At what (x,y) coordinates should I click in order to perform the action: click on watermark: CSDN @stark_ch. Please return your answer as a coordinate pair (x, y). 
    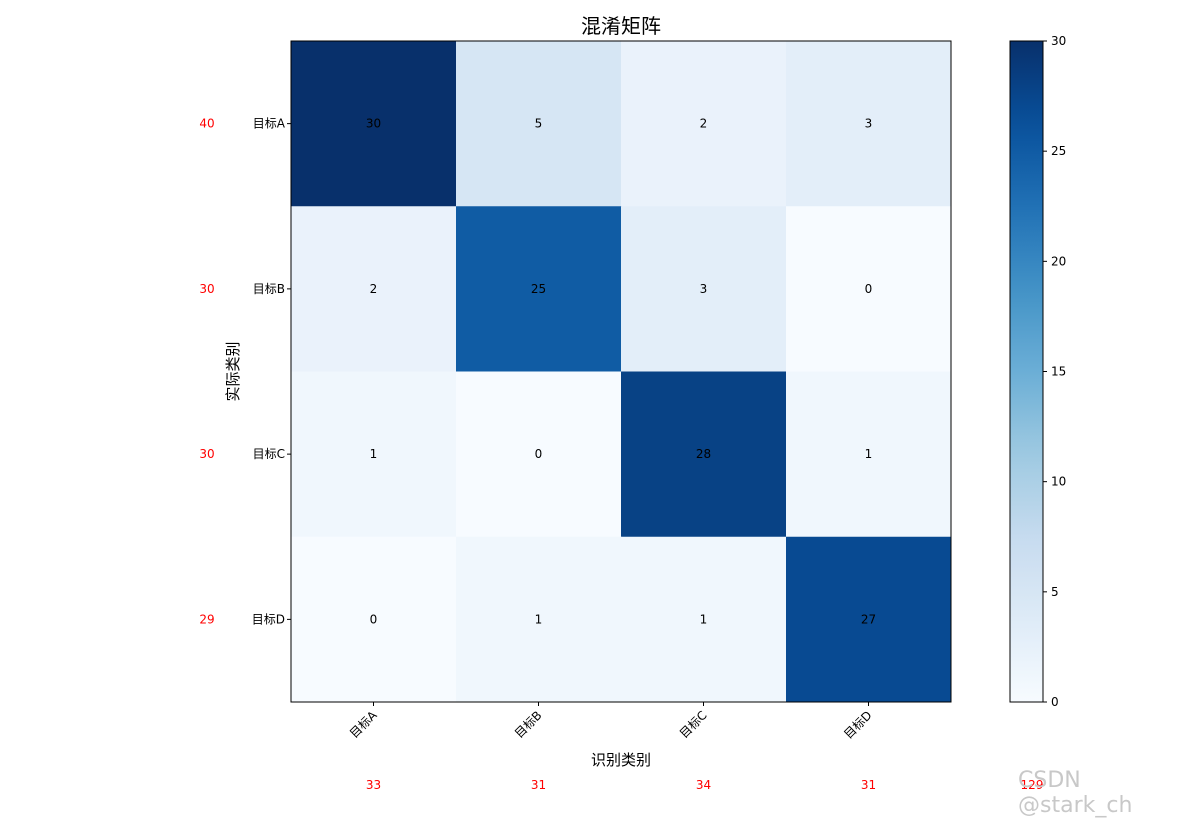
    Looking at the image, I should click on (1075, 793).